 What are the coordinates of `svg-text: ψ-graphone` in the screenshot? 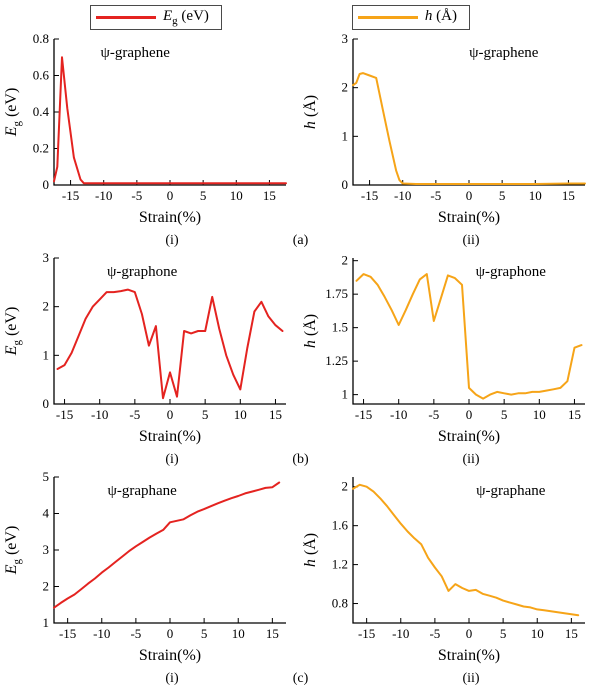 It's located at (511, 272).